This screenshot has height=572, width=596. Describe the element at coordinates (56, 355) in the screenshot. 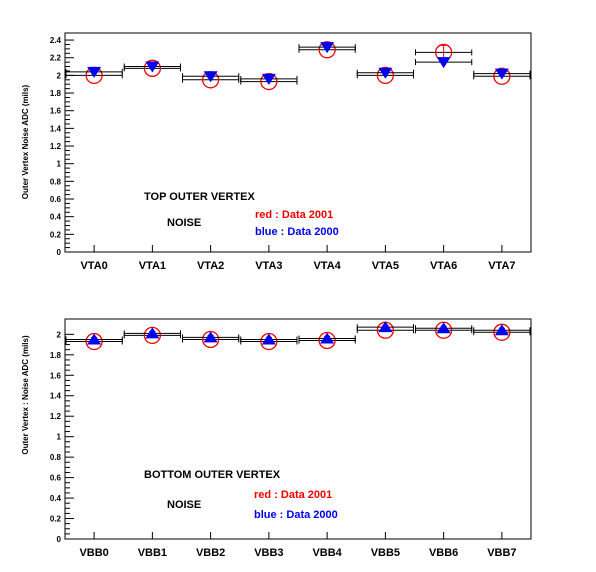

I see `bot-y-tick-label: 1.8` at that location.